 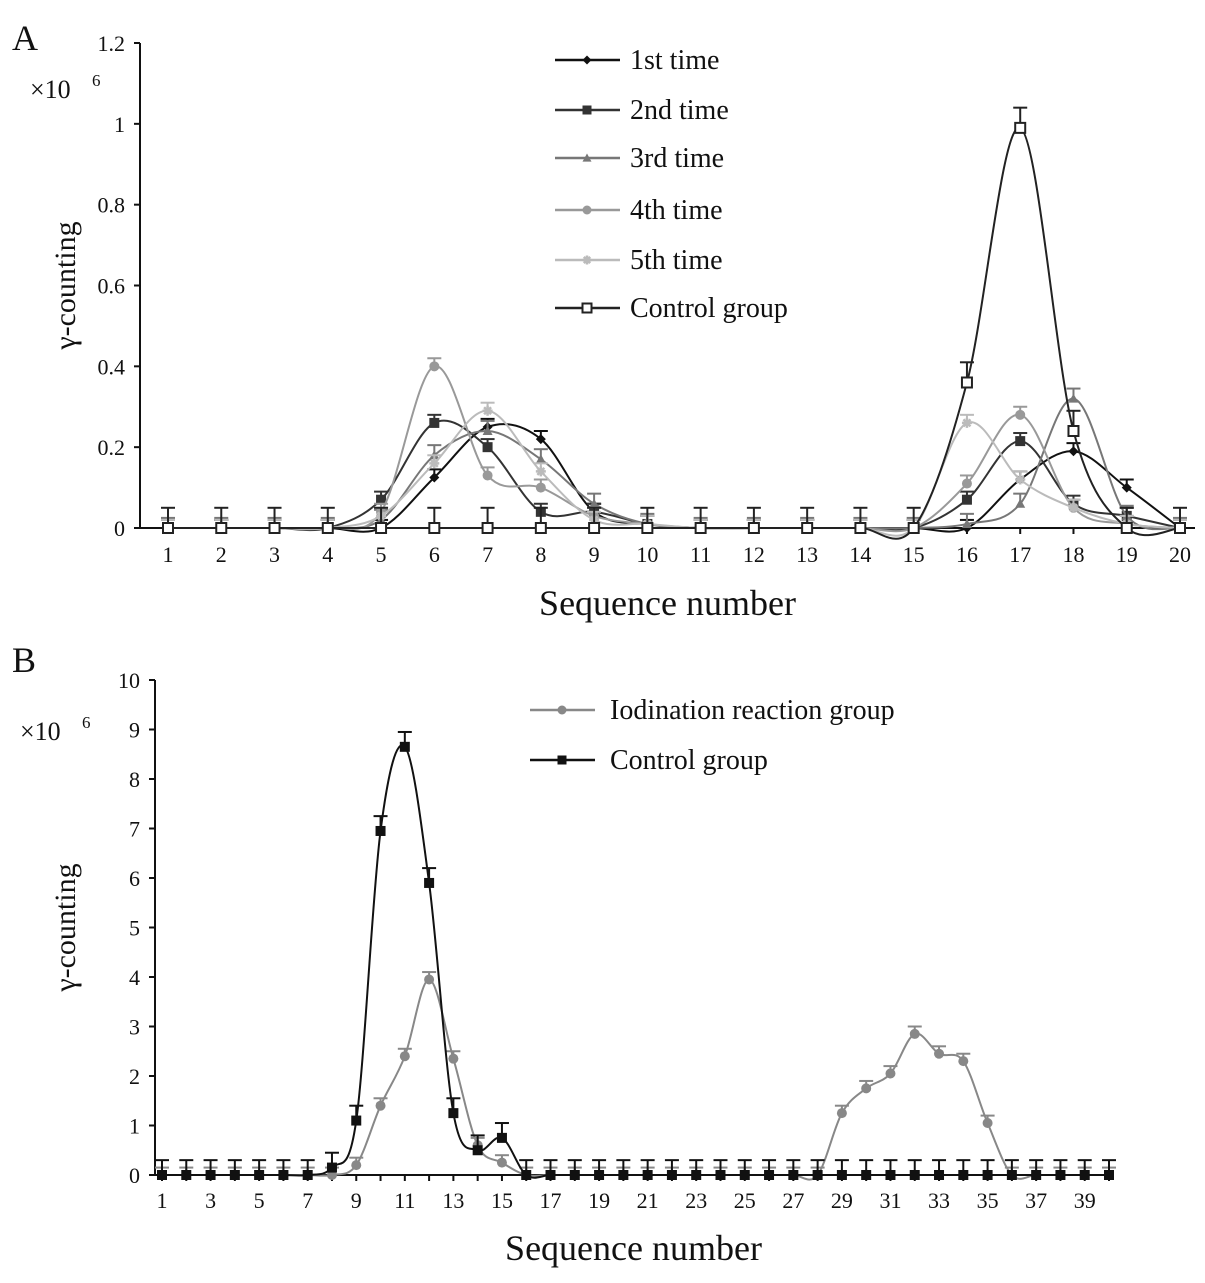 What do you see at coordinates (434, 554) in the screenshot?
I see `x-tick-label: 6` at bounding box center [434, 554].